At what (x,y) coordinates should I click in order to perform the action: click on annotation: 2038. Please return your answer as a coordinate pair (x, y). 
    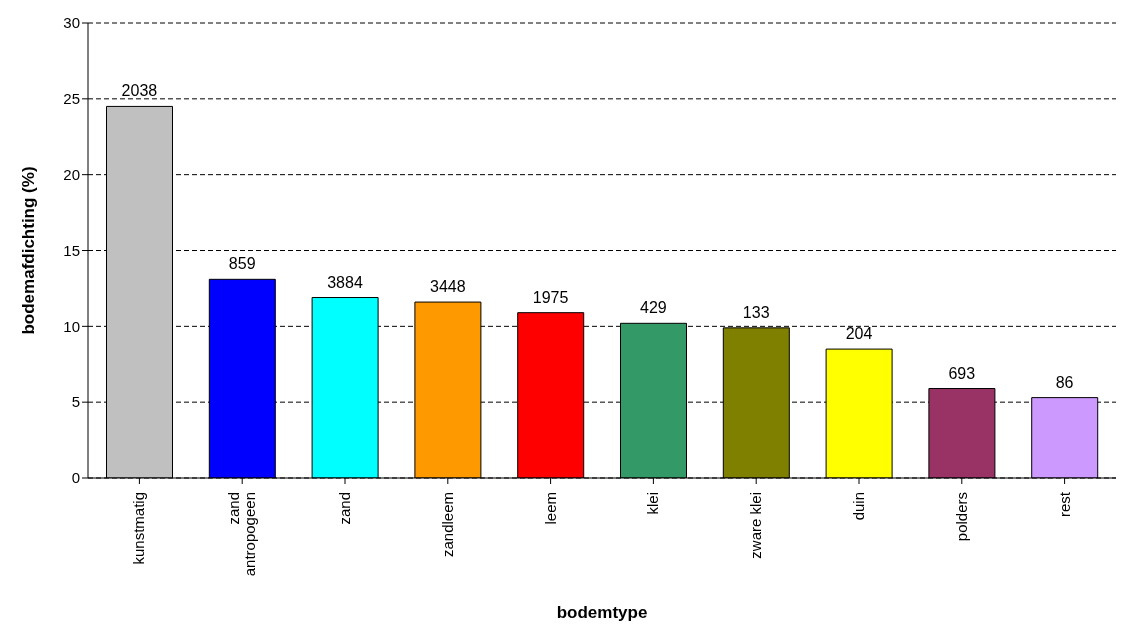
    Looking at the image, I should click on (139, 91).